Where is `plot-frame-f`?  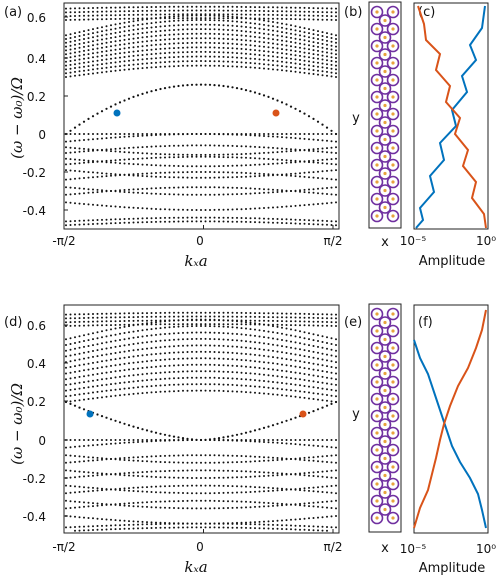
plot-frame-f is located at coordinates (451, 419).